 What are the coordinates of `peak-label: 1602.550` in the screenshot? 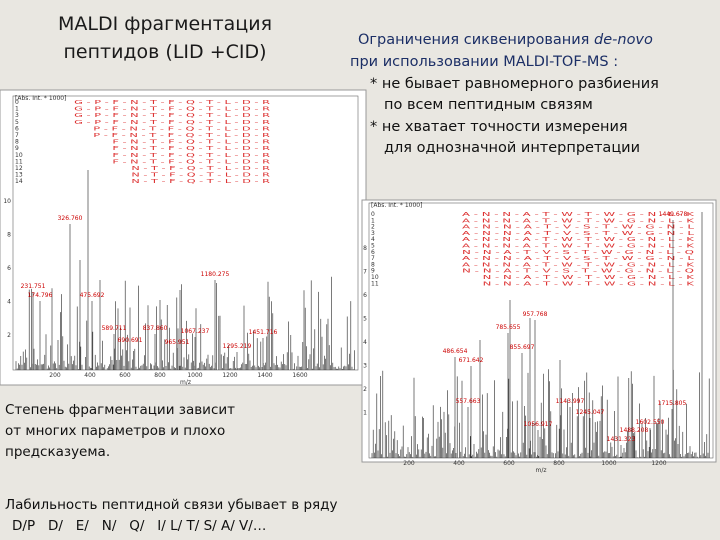 It's located at (650, 422).